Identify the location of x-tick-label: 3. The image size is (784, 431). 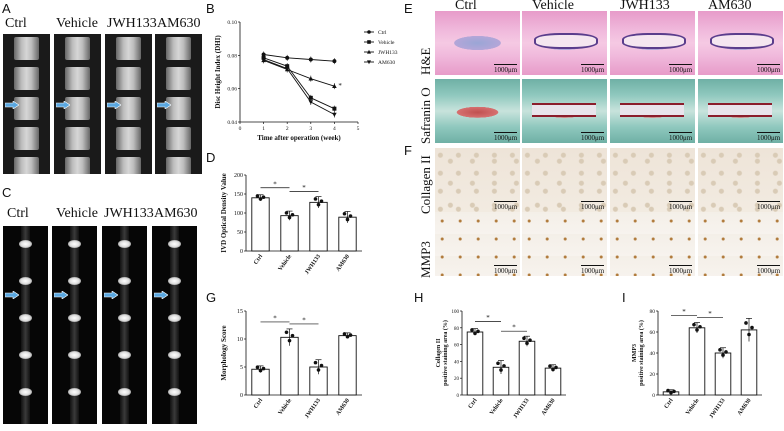
(310, 129).